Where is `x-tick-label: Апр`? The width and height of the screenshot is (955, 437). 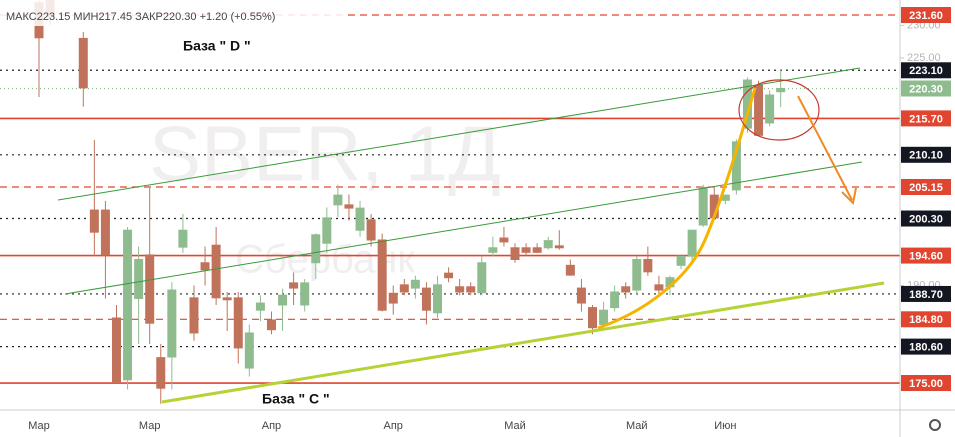 x-tick-label: Апр is located at coordinates (393, 426).